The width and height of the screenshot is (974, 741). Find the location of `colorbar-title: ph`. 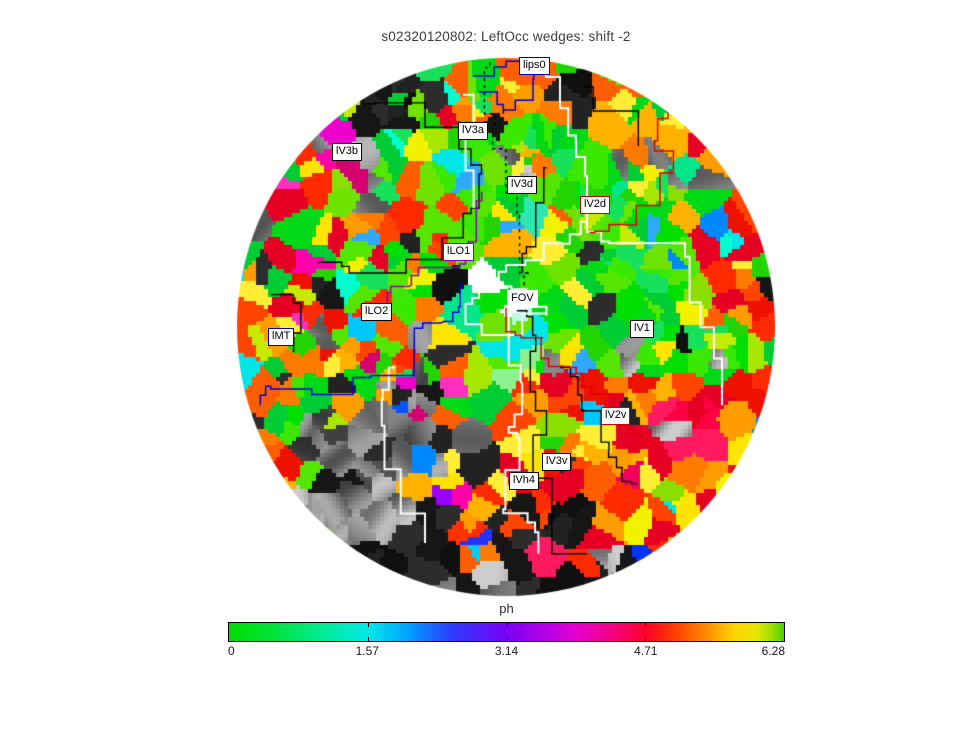

colorbar-title: ph is located at coordinates (506, 608).